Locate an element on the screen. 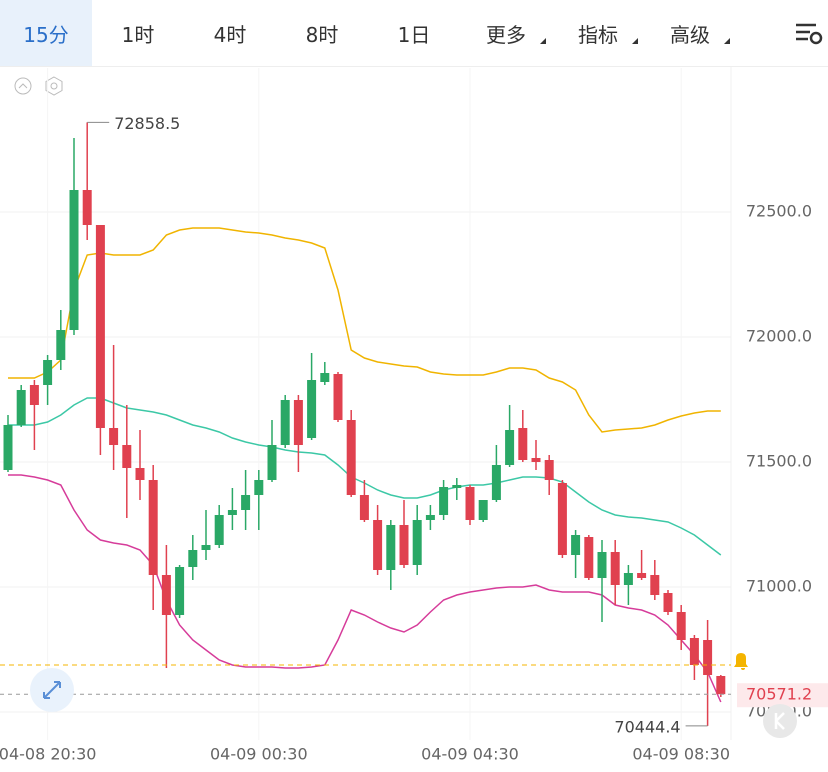  k-badge is located at coordinates (780, 721).